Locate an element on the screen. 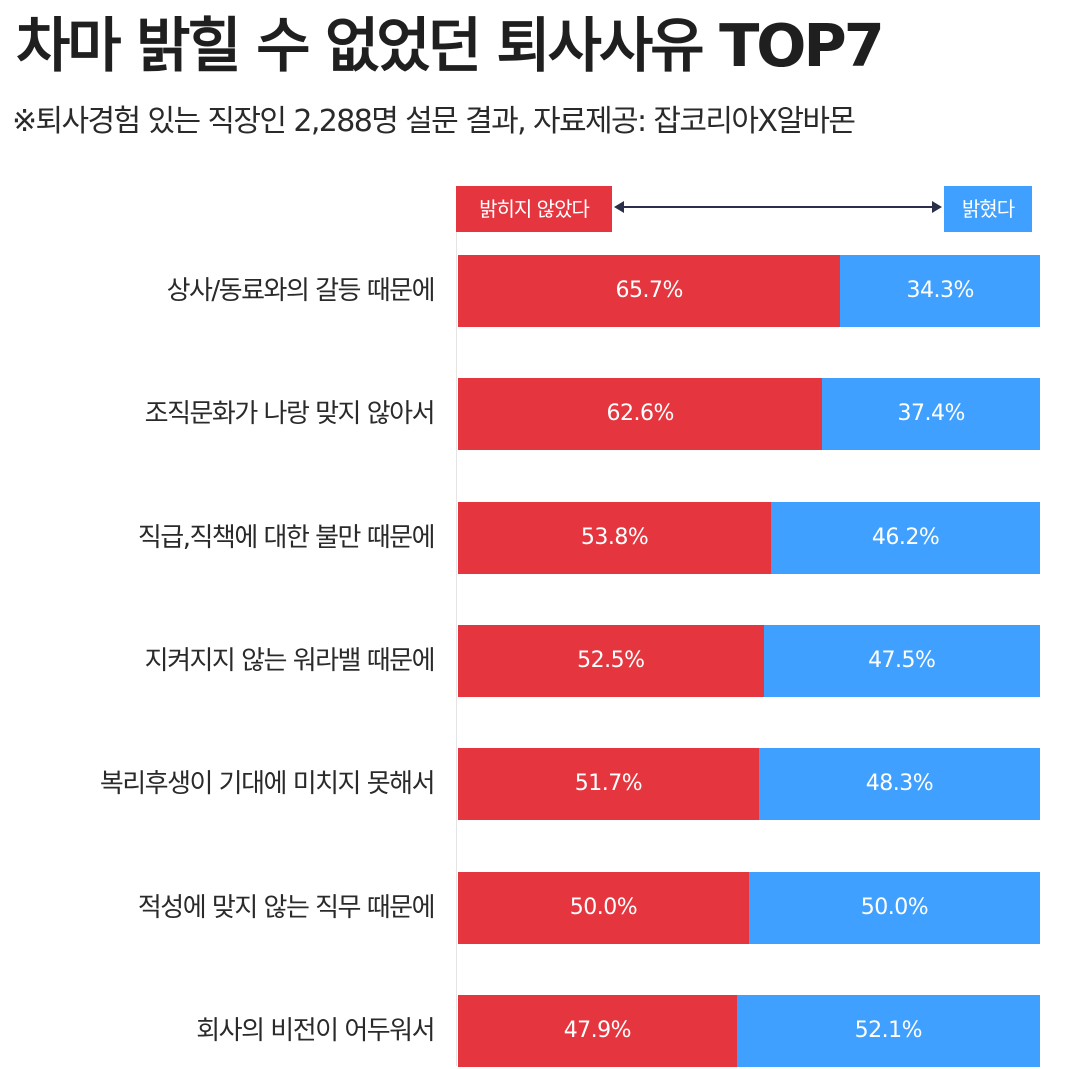  axis-line is located at coordinates (456, 648).